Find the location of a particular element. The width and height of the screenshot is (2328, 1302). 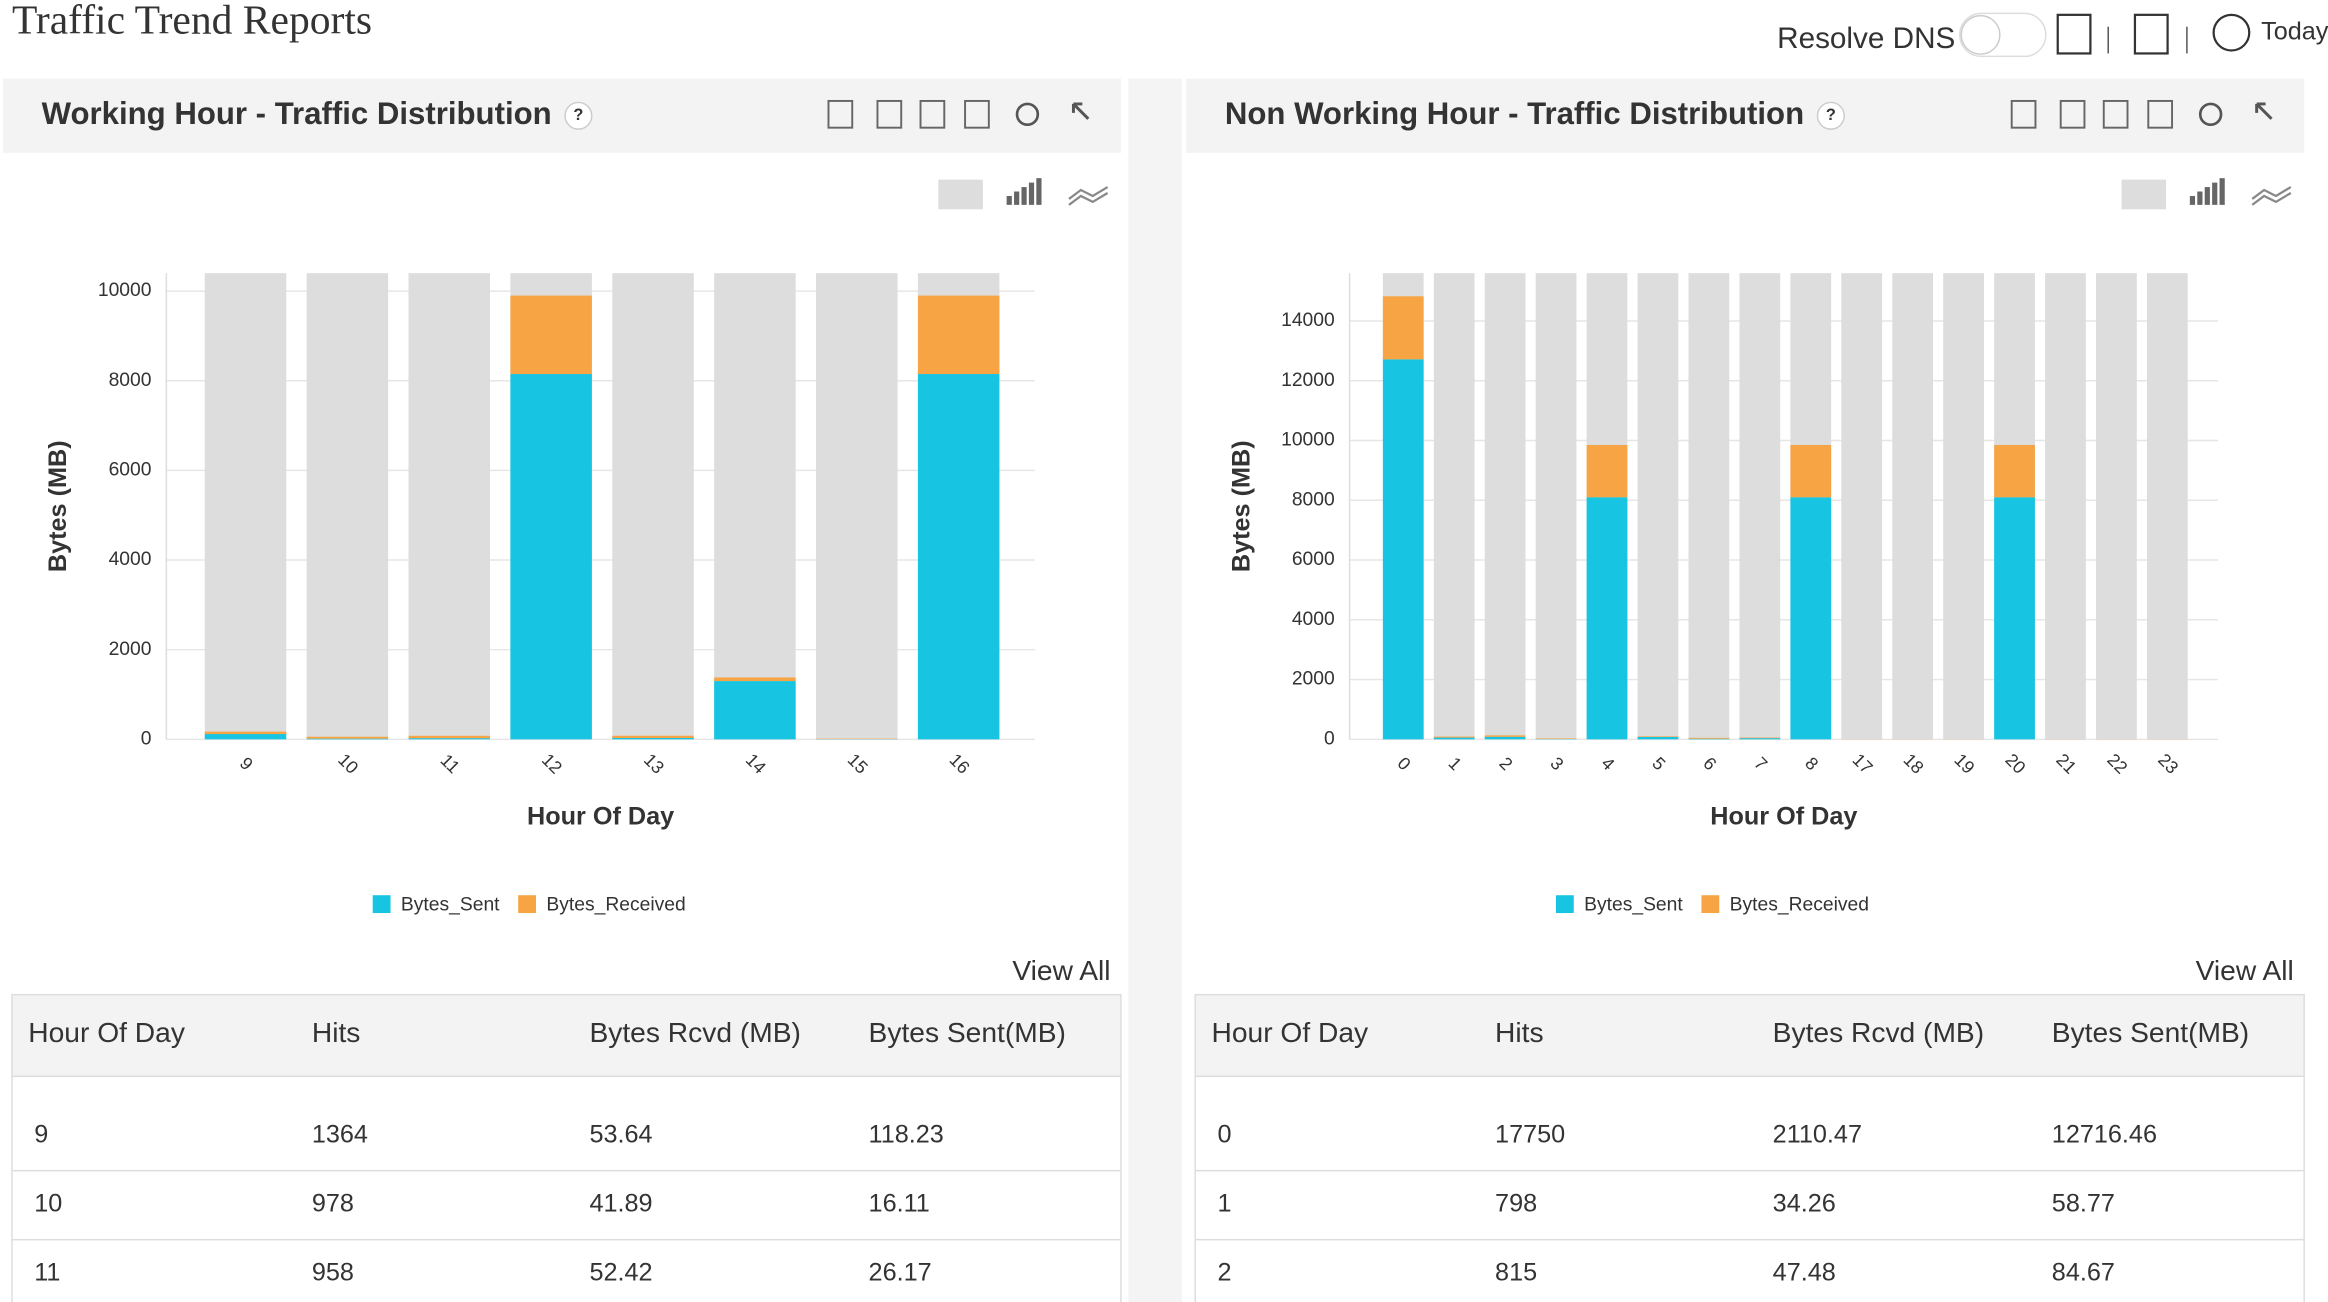

panel-title: Non Working Hour - Traffic Distribution is located at coordinates (1514, 113).